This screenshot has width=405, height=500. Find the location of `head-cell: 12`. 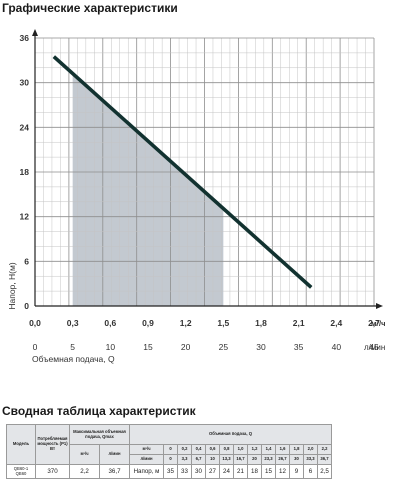

head-cell: 12 is located at coordinates (282, 471).